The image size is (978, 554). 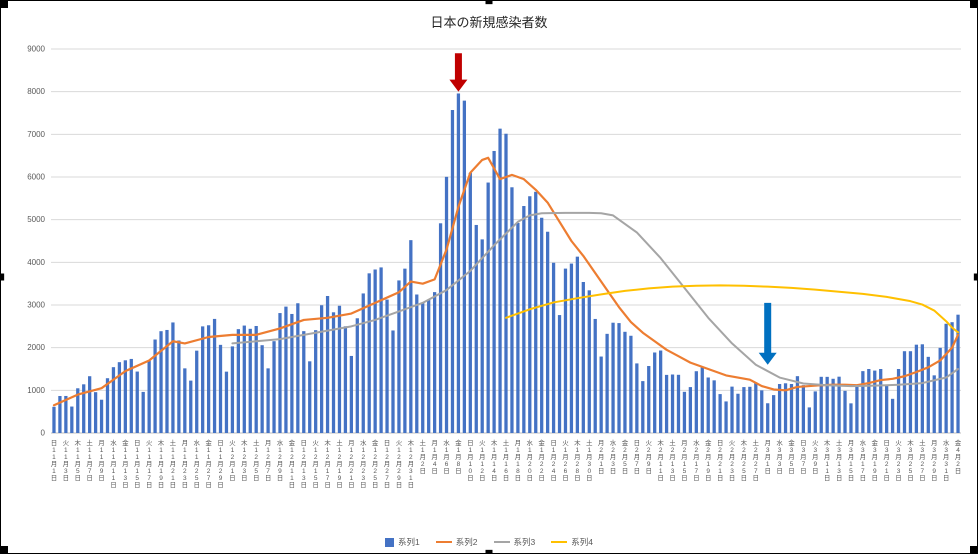 I want to click on resize-handle-middle-right, so click(x=975, y=277).